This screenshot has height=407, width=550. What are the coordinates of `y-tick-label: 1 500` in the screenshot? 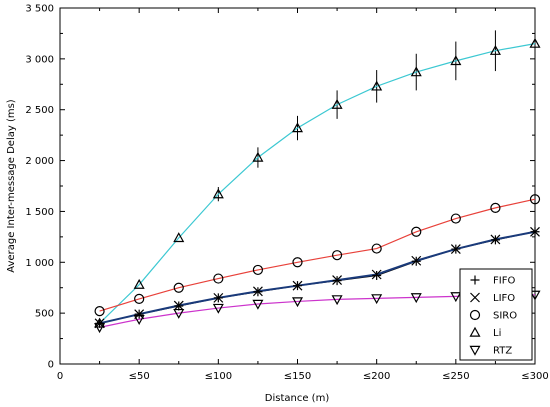 It's located at (39, 212).